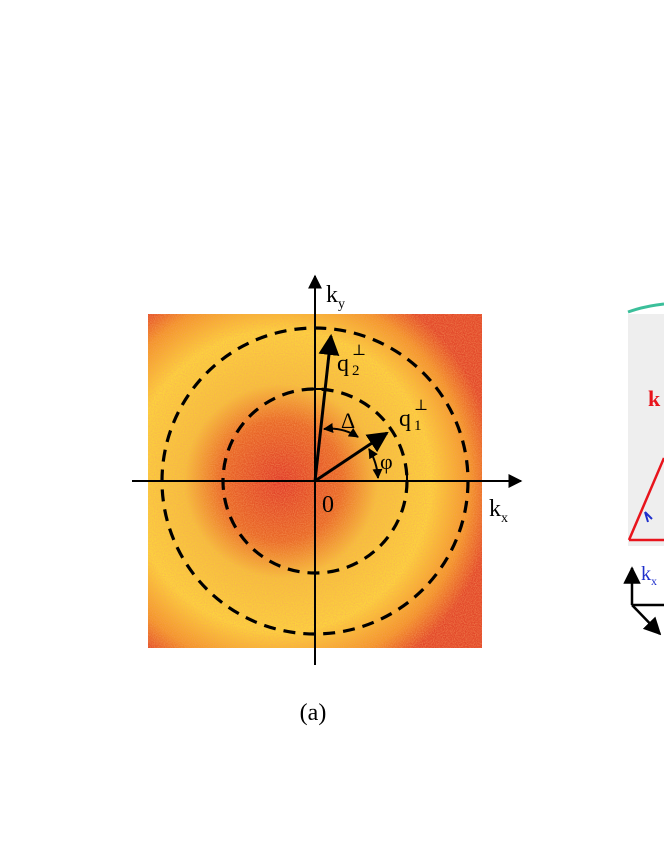  What do you see at coordinates (654, 398) in the screenshot?
I see `panel-b-k-red: k` at bounding box center [654, 398].